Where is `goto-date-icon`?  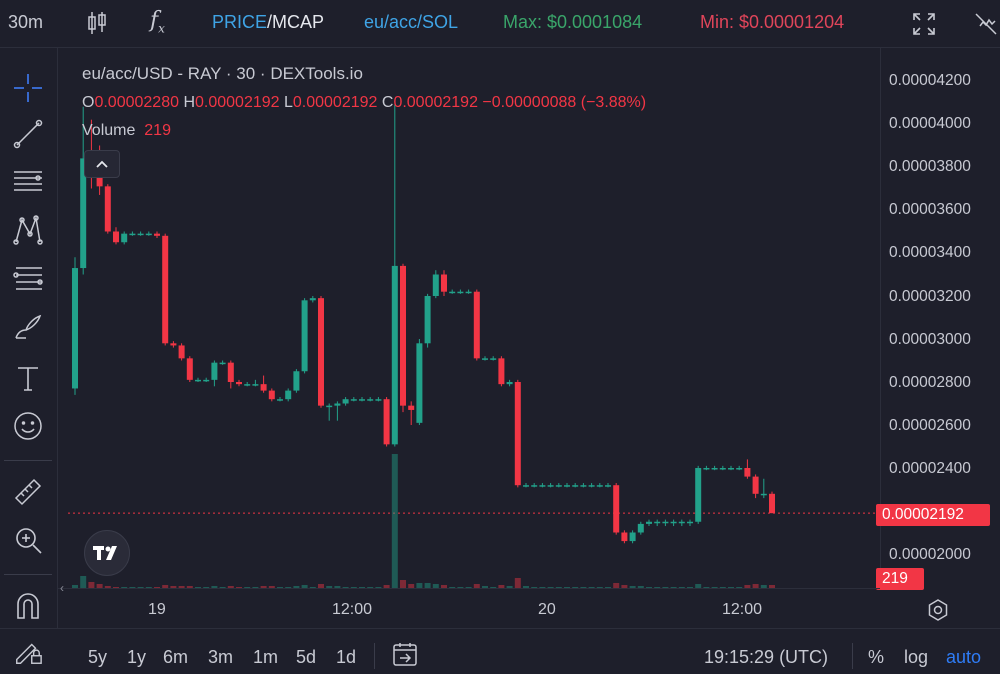
goto-date-icon is located at coordinates (405, 654).